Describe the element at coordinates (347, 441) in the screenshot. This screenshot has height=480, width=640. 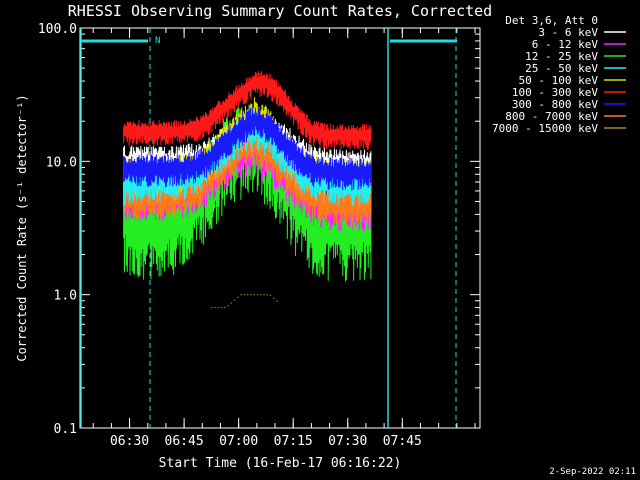
I see `x-tick-label: 07:30` at that location.